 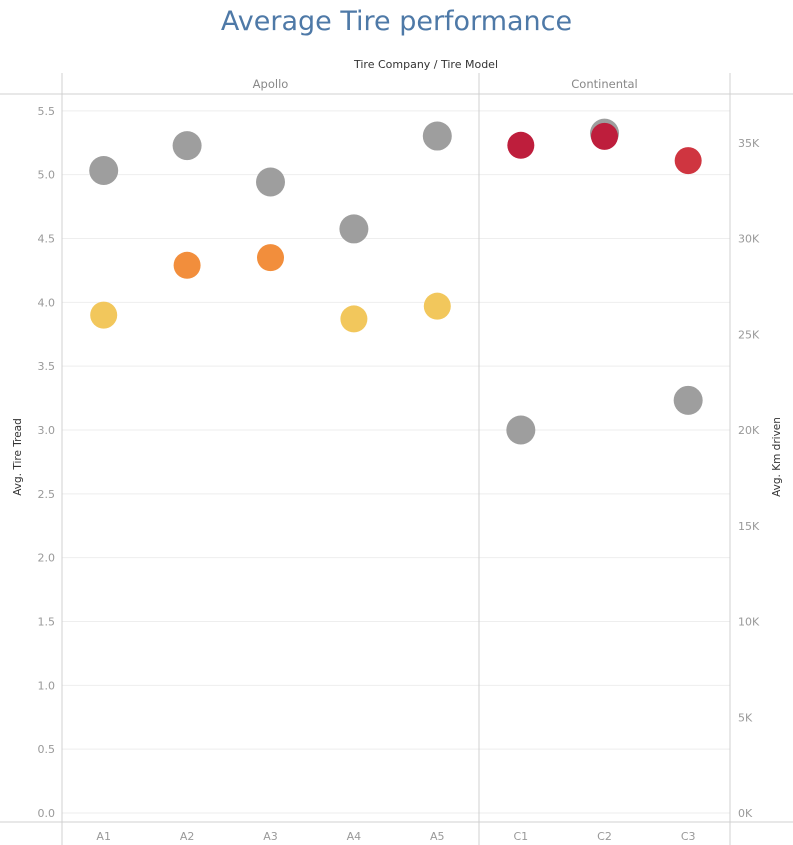 I want to click on x-tick-label: C2, so click(x=604, y=836).